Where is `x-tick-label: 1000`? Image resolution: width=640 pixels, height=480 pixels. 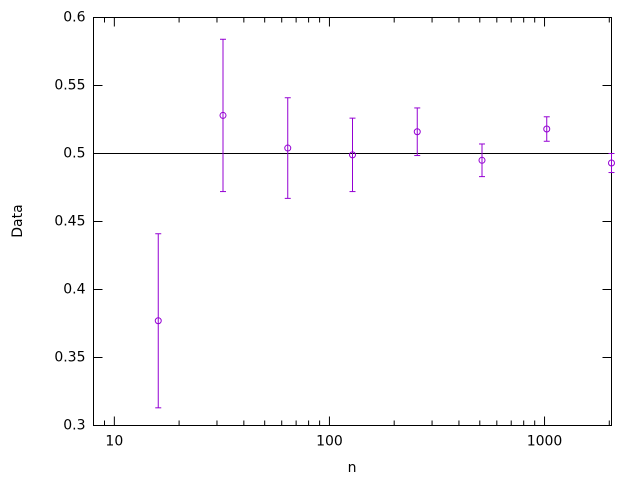
x-tick-label: 1000 is located at coordinates (545, 442).